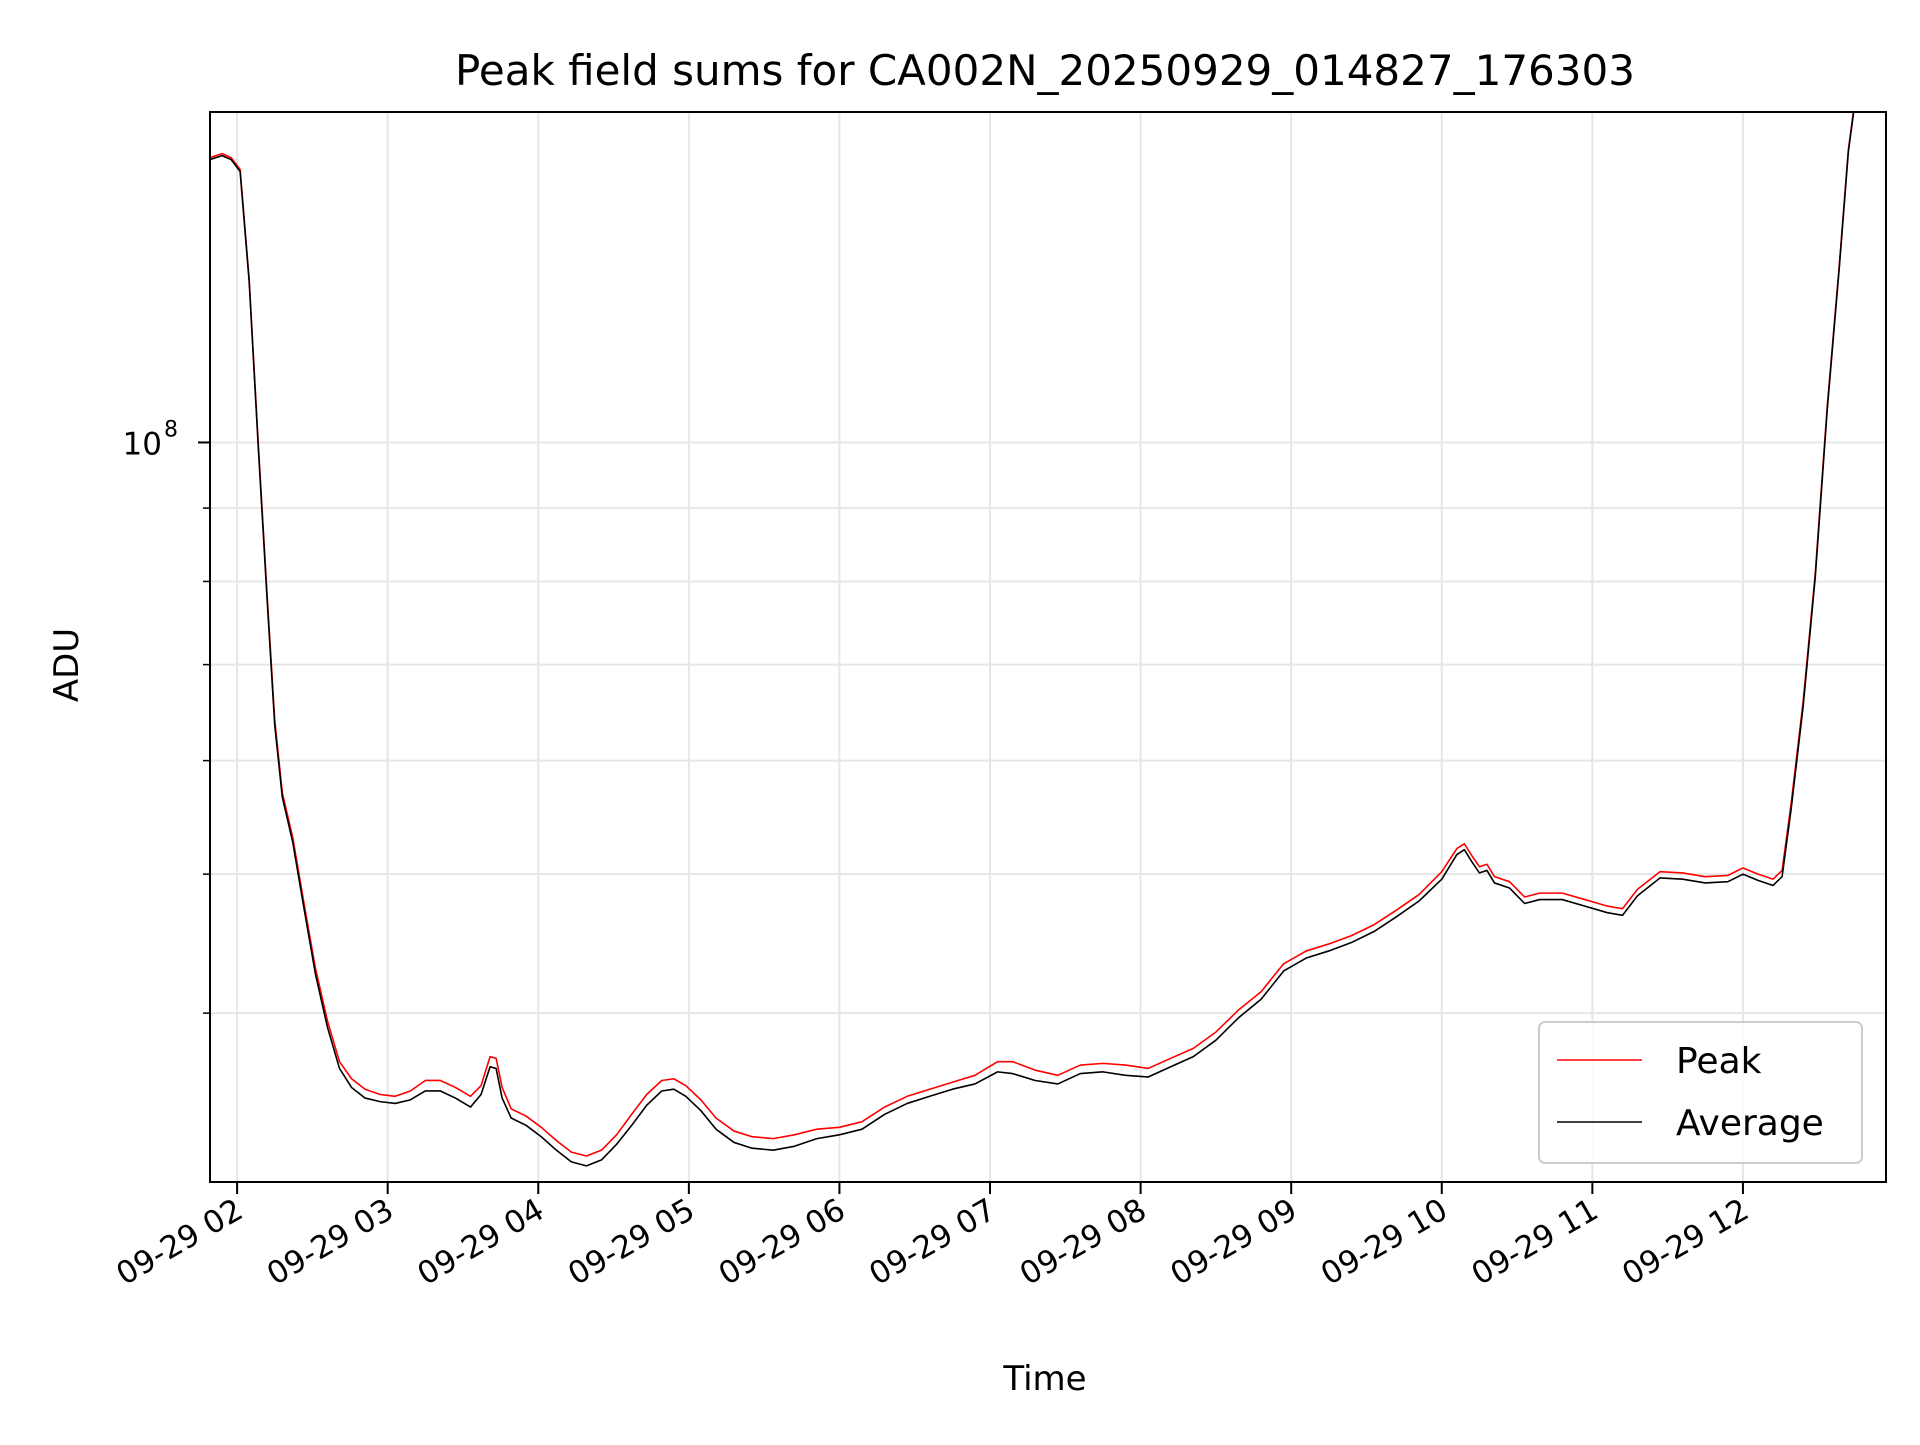 The height and width of the screenshot is (1445, 1920). I want to click on legend: Peak Average, so click(1700, 1092).